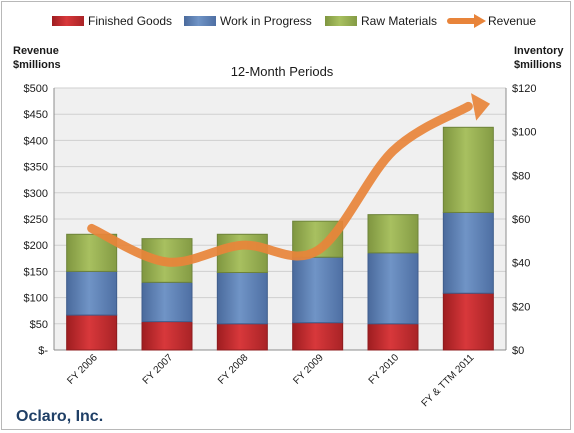  Describe the element at coordinates (524, 133) in the screenshot. I see `right-tick-label: $100` at that location.